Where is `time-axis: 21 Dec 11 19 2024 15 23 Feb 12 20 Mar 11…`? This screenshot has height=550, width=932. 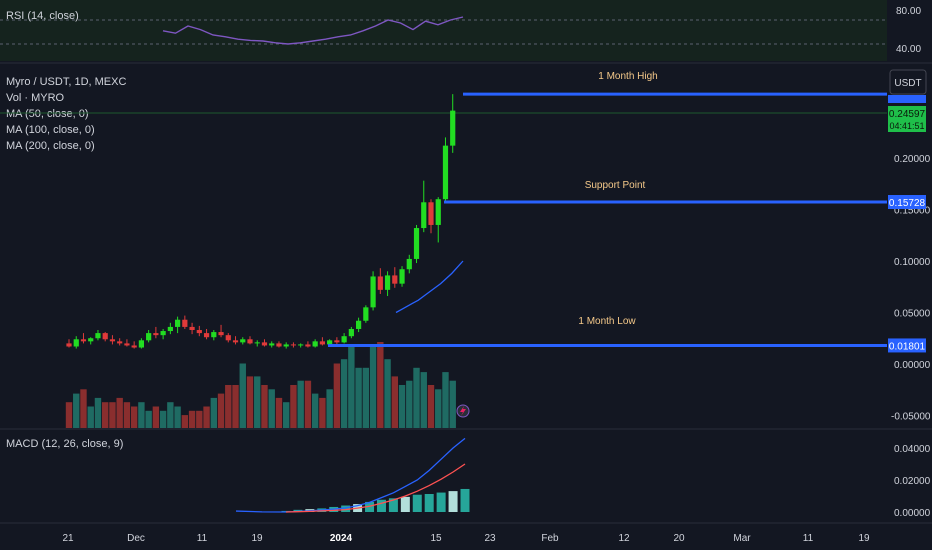
time-axis: 21 Dec 11 19 2024 15 23 Feb 12 20 Mar 11… is located at coordinates (466, 538).